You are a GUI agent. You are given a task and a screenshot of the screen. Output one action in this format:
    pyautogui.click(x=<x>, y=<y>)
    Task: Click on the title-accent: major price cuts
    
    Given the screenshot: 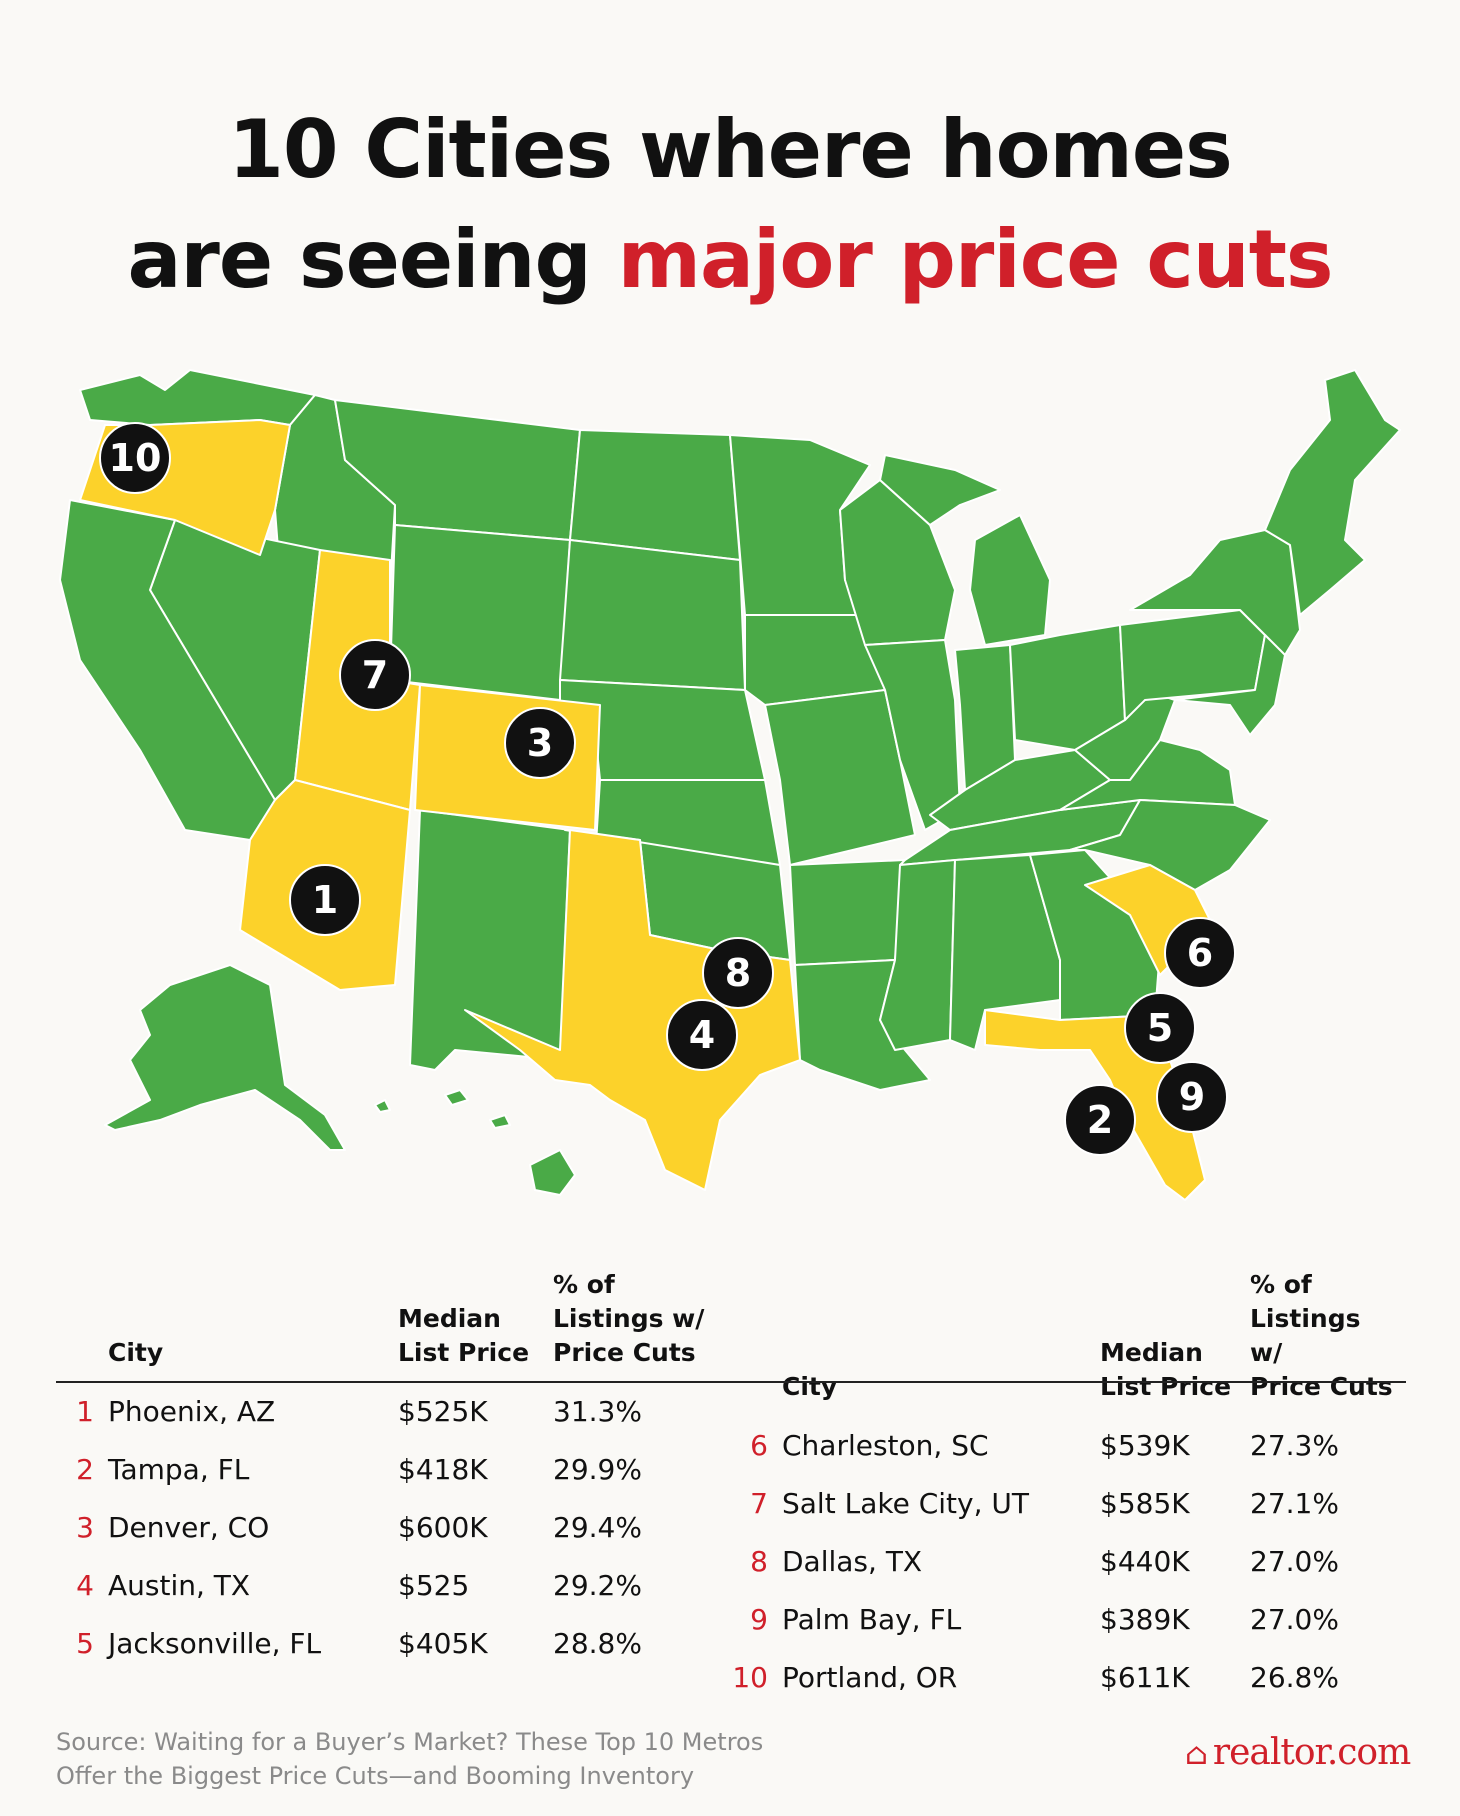 What is the action you would take?
    pyautogui.click(x=975, y=259)
    